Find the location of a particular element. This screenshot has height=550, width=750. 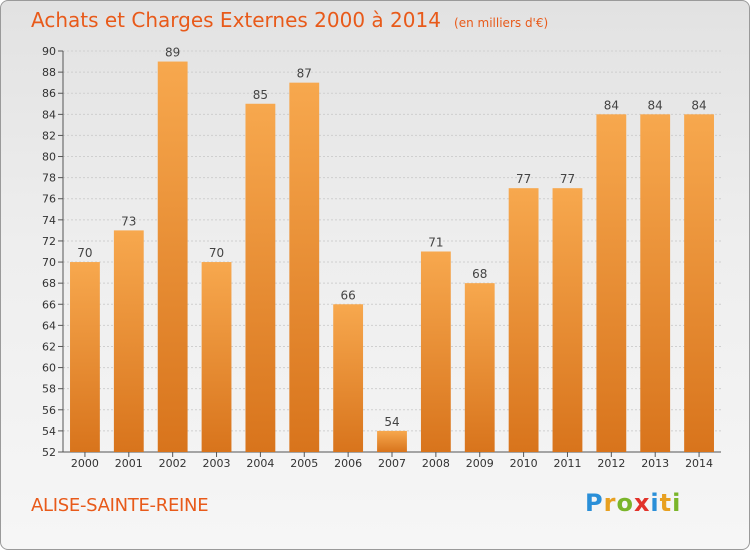

y-tick-label: 66 is located at coordinates (49, 304).